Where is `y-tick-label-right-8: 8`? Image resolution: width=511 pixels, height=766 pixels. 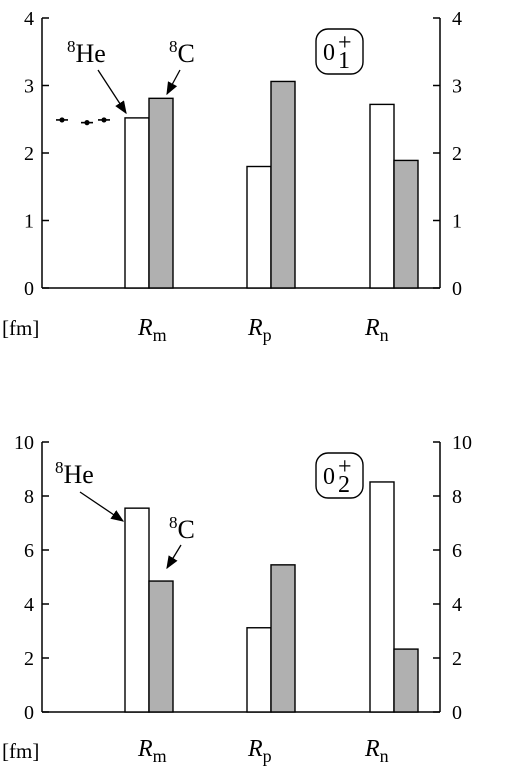
y-tick-label-right-8: 8 is located at coordinates (457, 497).